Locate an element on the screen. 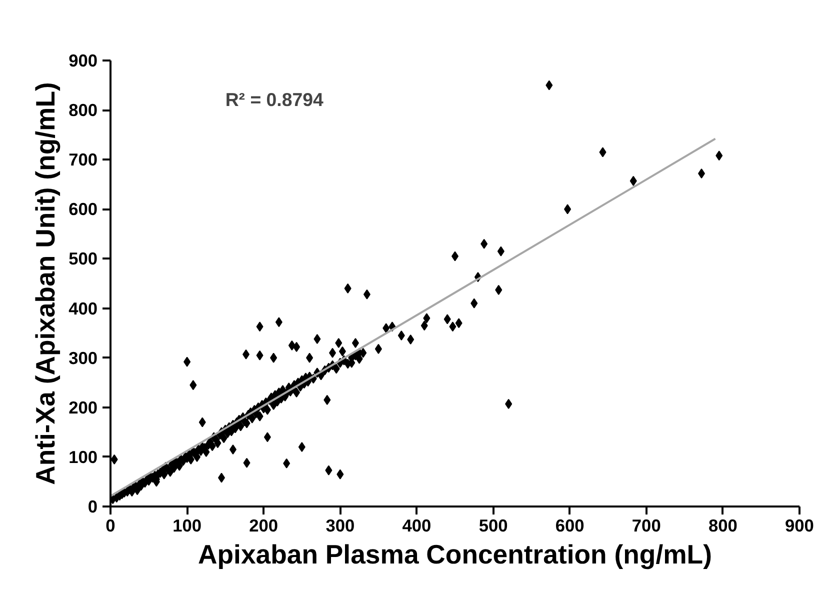 This screenshot has height=616, width=819. y-tick-label: 500 is located at coordinates (83, 258).